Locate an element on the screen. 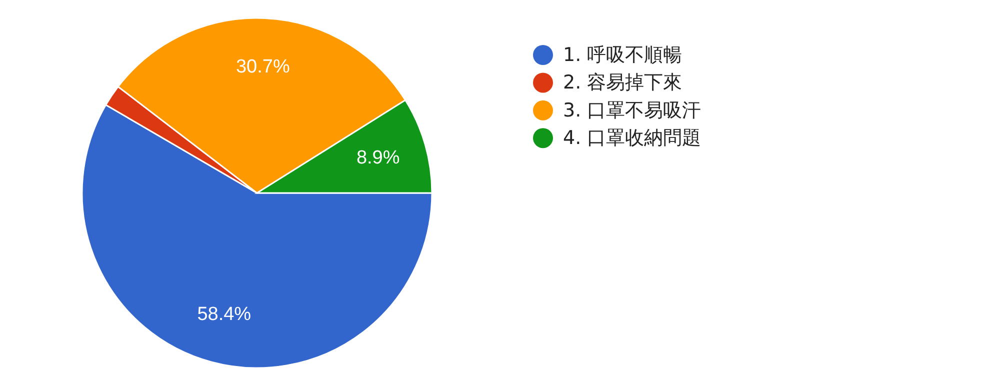 This screenshot has height=382, width=1000. legend-label: 3. 口罩不易吸汗 is located at coordinates (632, 110).